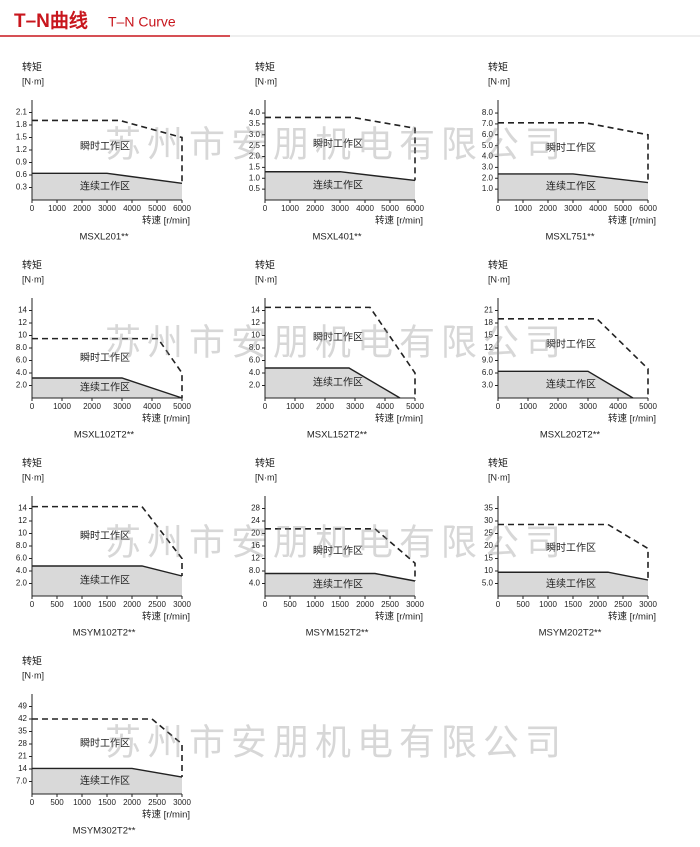 This screenshot has width=700, height=847. What do you see at coordinates (488, 385) in the screenshot?
I see `y-tick-label: 3.0` at bounding box center [488, 385].